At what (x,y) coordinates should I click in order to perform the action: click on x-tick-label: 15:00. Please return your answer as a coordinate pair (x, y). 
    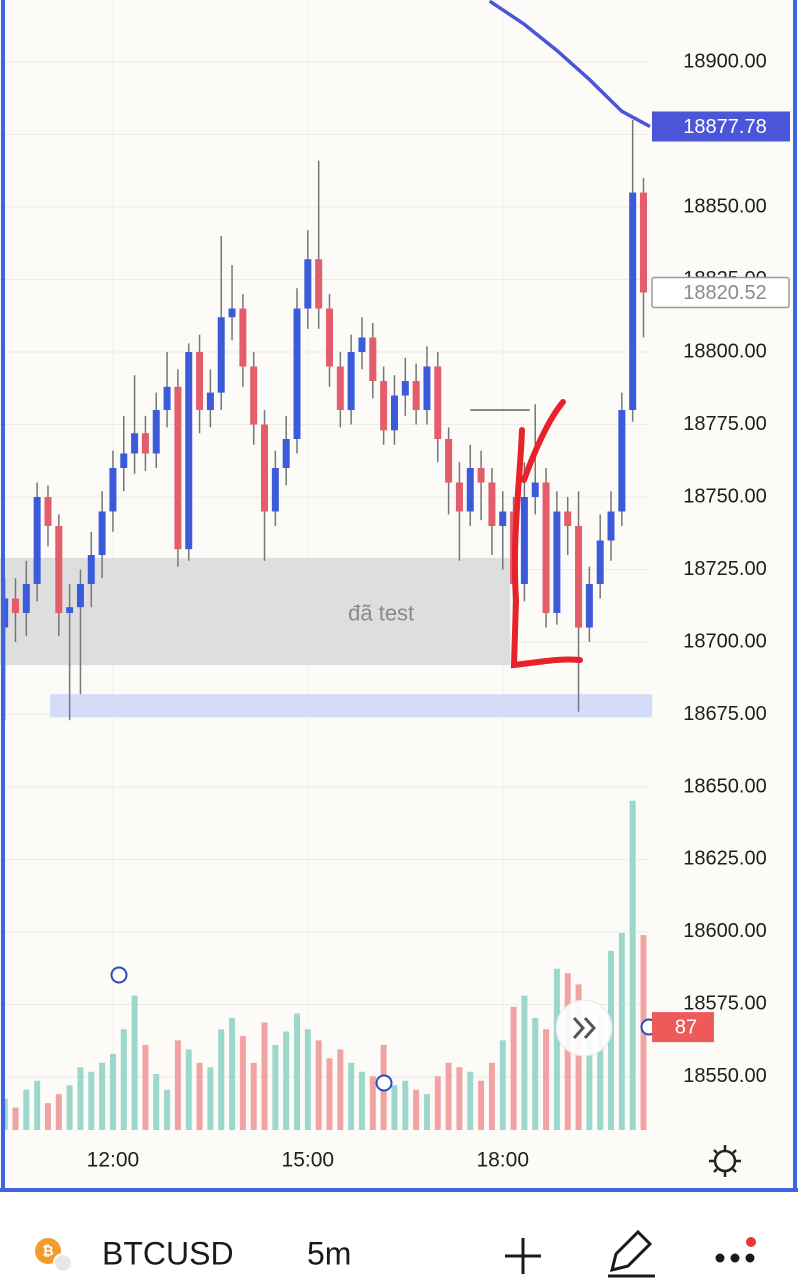
    Looking at the image, I should click on (308, 1160).